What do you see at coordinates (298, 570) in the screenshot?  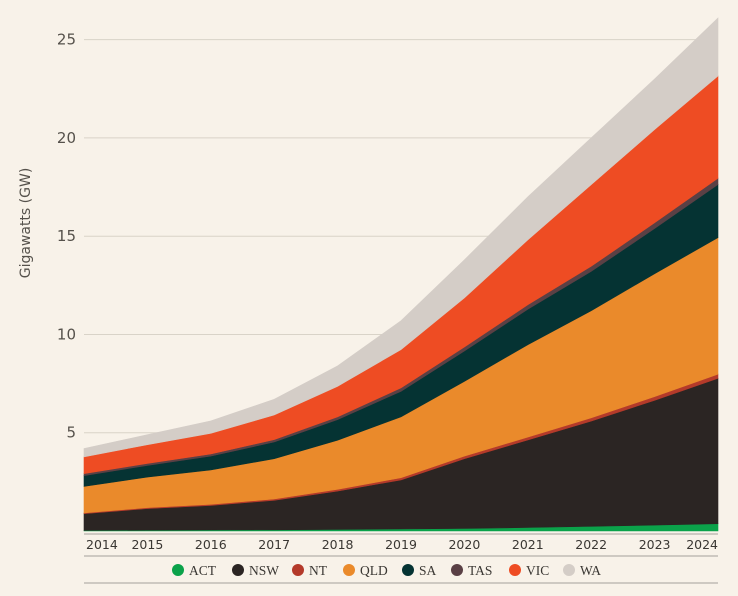 I see `legend-swatch-nt` at bounding box center [298, 570].